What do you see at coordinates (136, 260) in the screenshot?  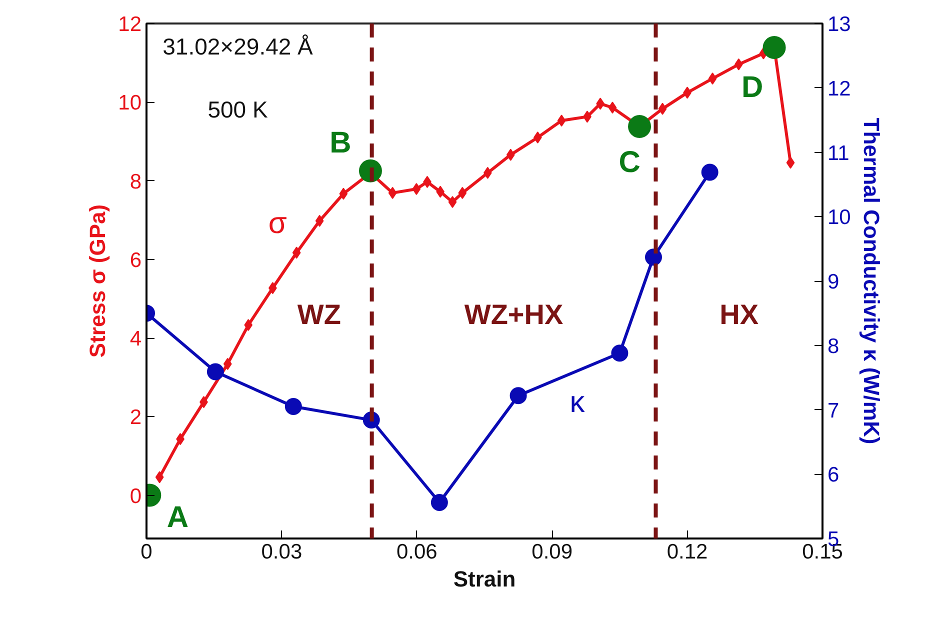 I see `y-tick-label: 6` at bounding box center [136, 260].